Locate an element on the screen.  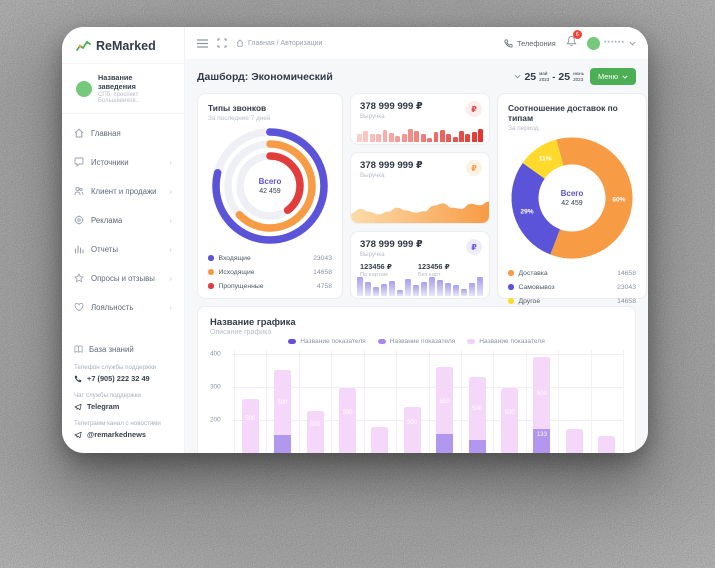
support-chat-link: Telegram is located at coordinates (123, 406).